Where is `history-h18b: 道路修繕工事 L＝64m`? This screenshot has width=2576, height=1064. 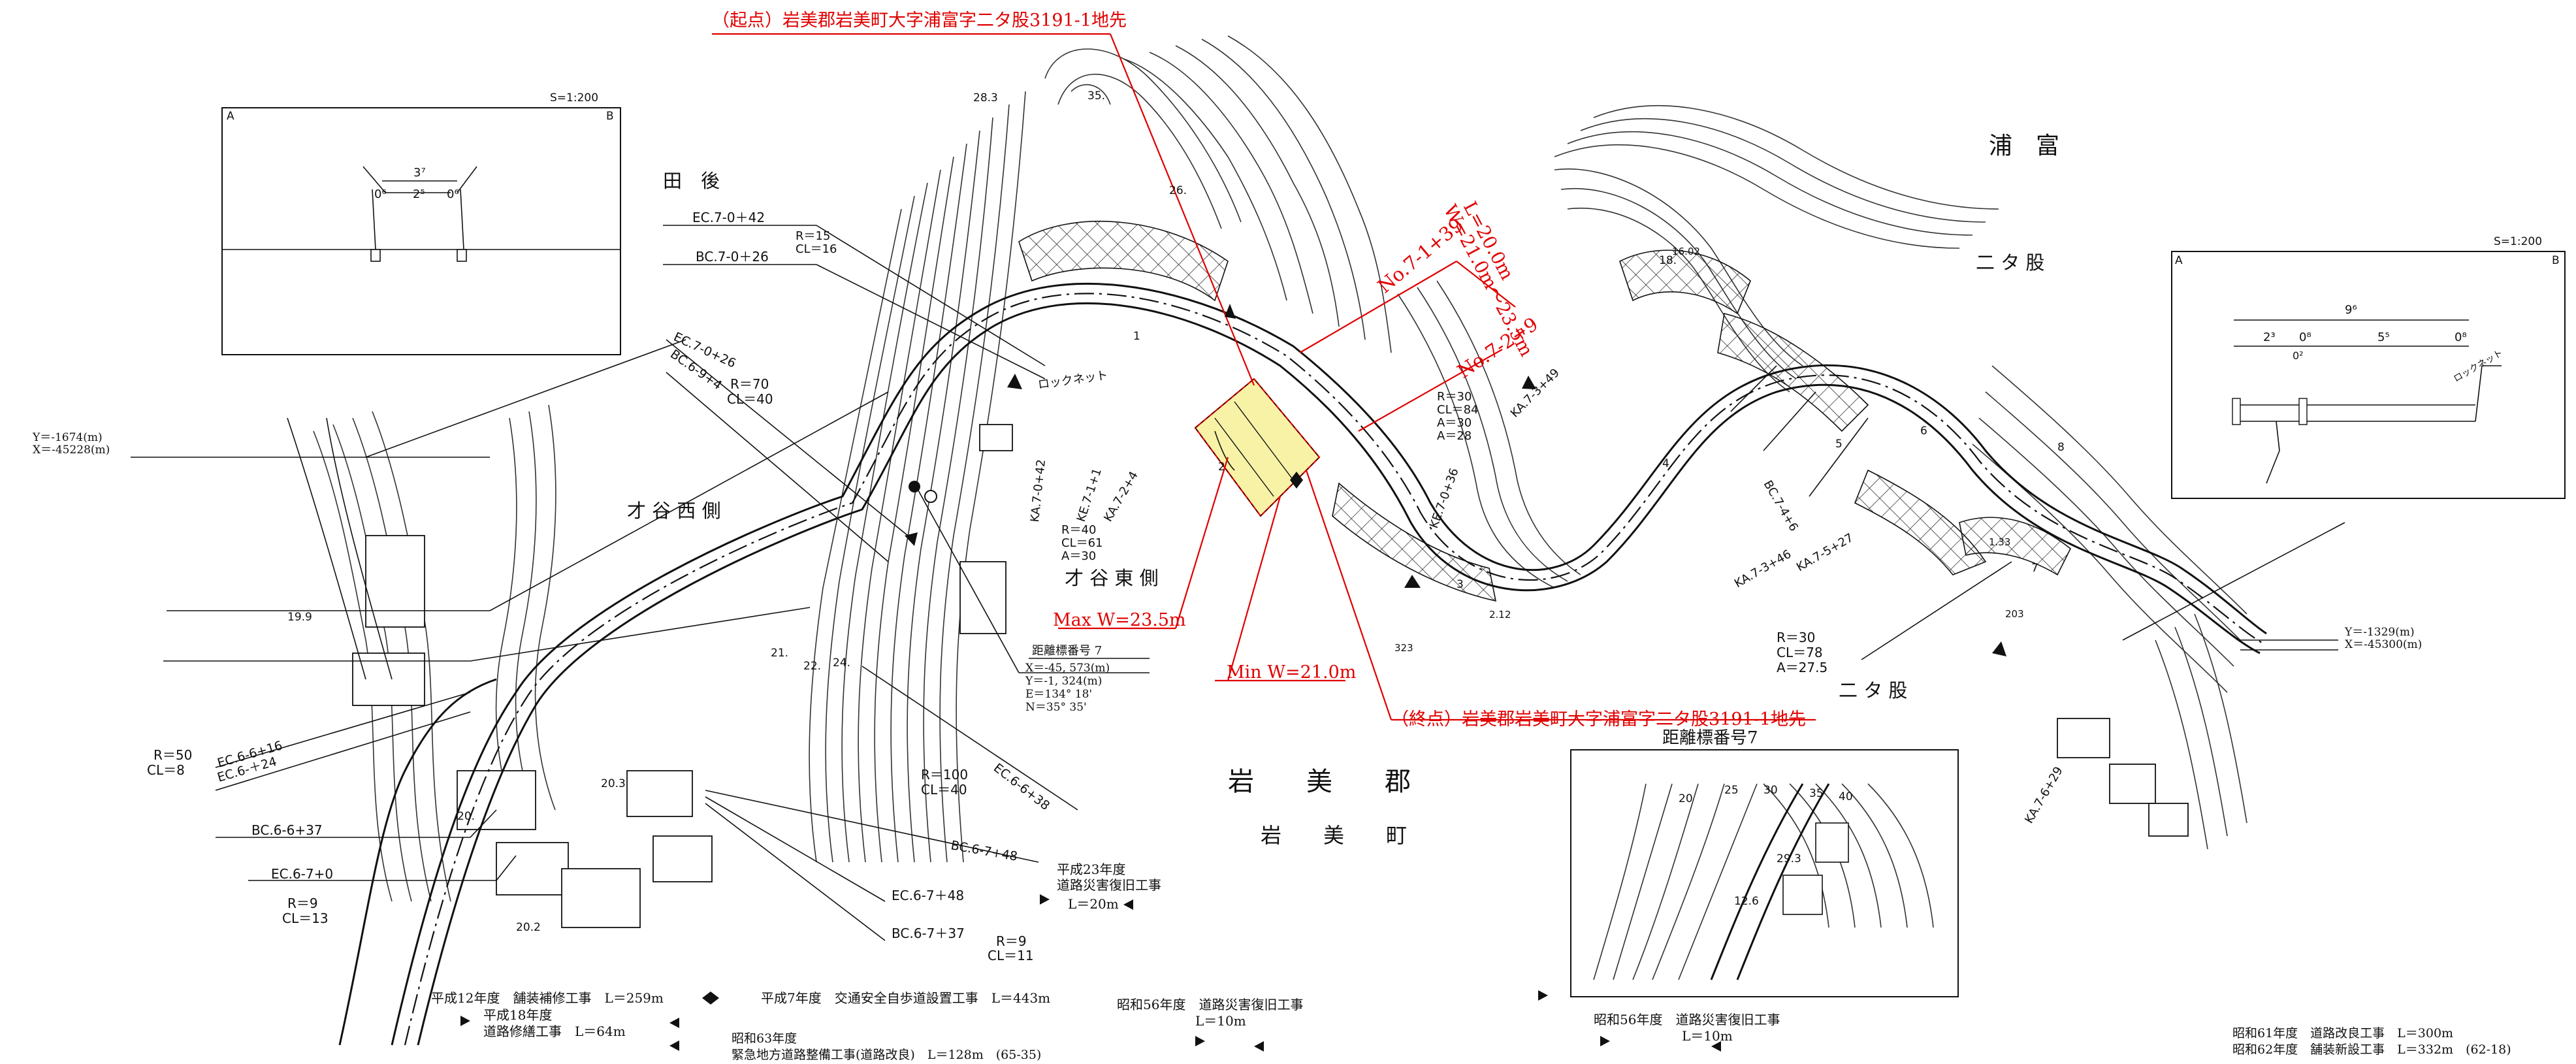
history-h18b: 道路修繕工事 L＝64m is located at coordinates (554, 1031).